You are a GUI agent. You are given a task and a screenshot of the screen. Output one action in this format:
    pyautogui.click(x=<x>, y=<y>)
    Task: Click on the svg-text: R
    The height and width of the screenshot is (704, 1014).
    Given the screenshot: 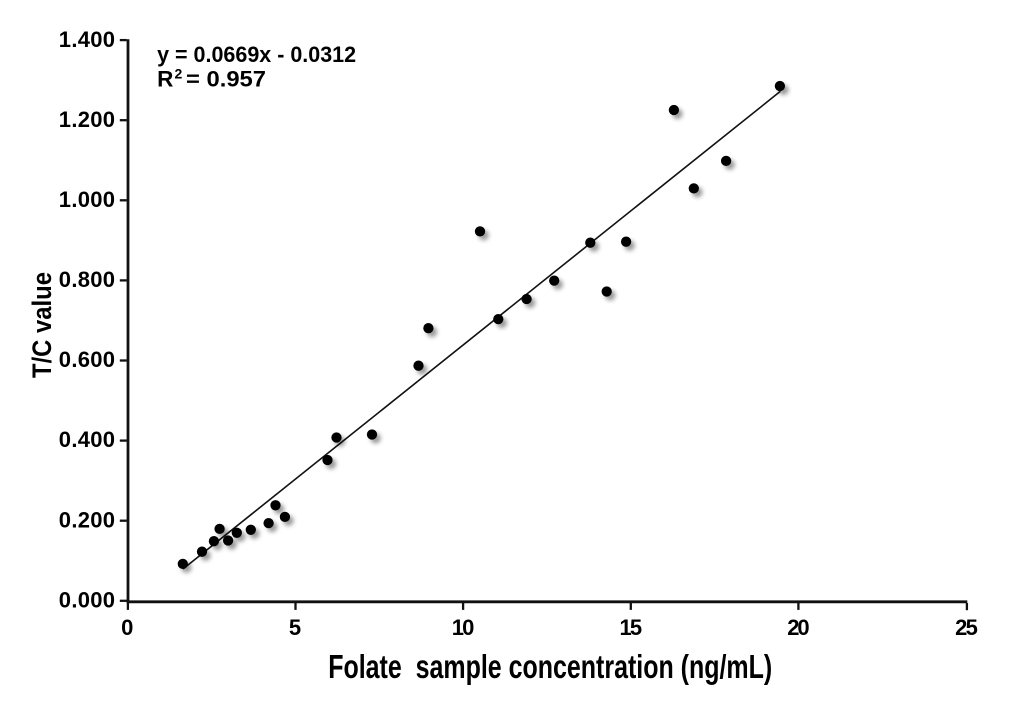 What is the action you would take?
    pyautogui.click(x=165, y=79)
    